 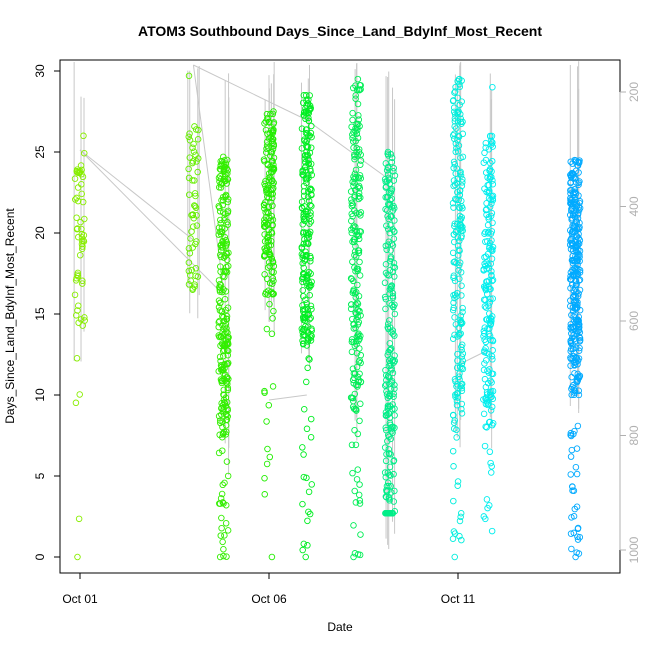 I want to click on y2-tick-label: 1000, so click(x=634, y=549).